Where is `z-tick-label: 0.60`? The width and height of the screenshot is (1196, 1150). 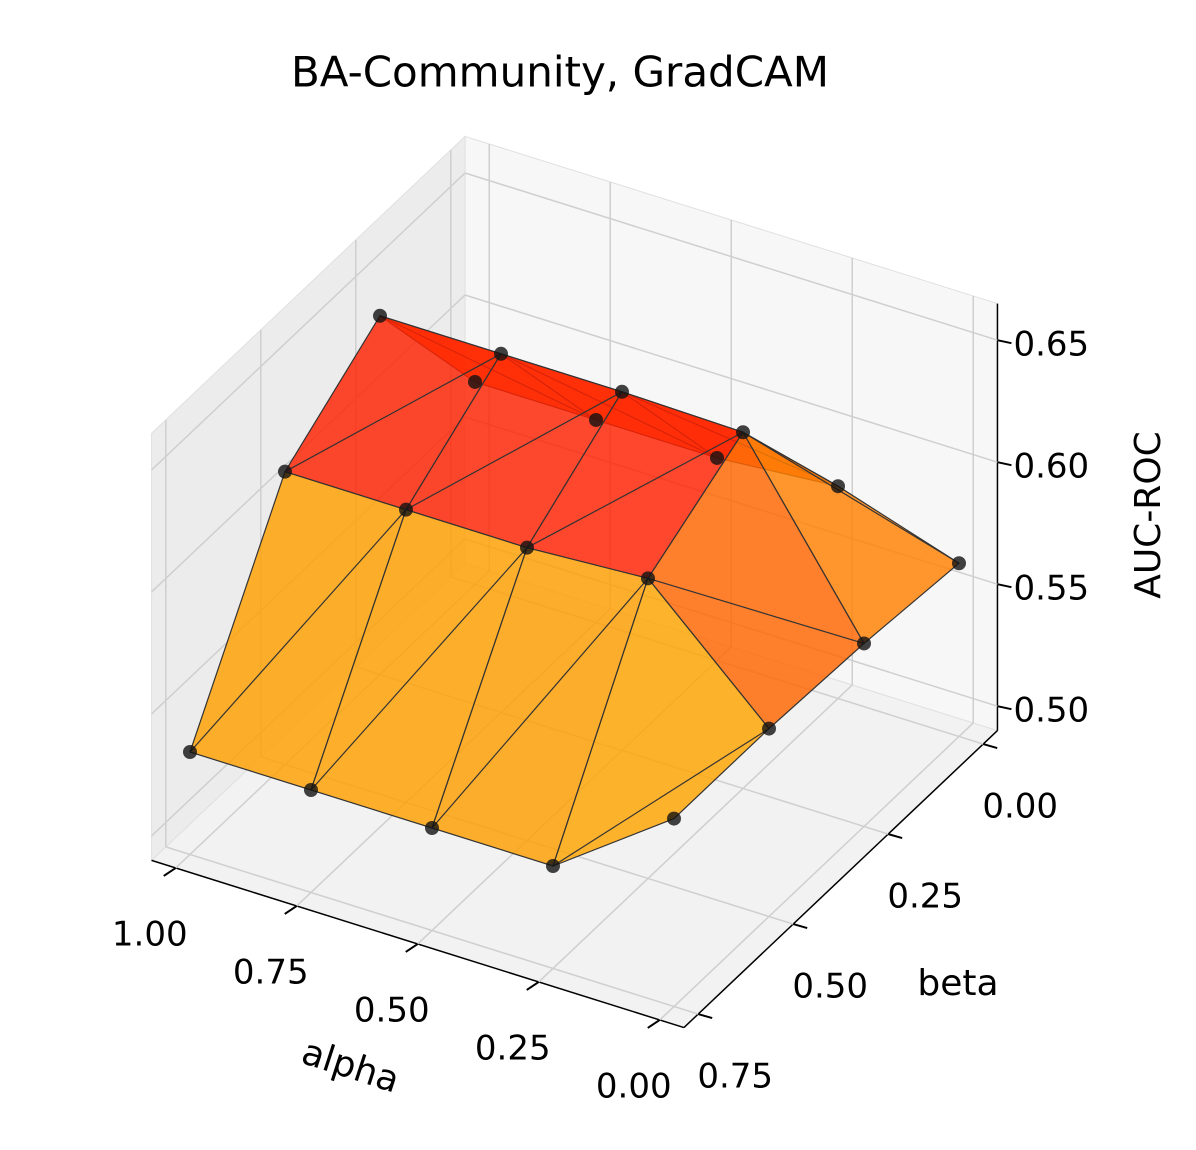
z-tick-label: 0.60 is located at coordinates (1051, 467).